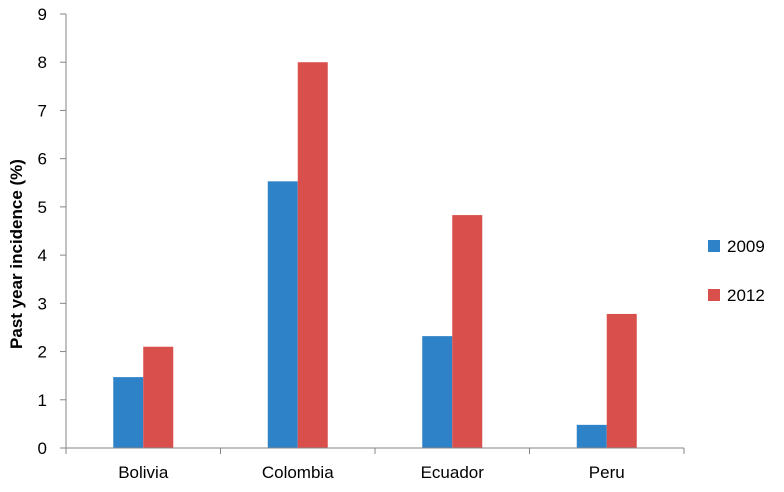 The image size is (784, 492). What do you see at coordinates (42, 207) in the screenshot?
I see `y-tick-label: 5` at bounding box center [42, 207].